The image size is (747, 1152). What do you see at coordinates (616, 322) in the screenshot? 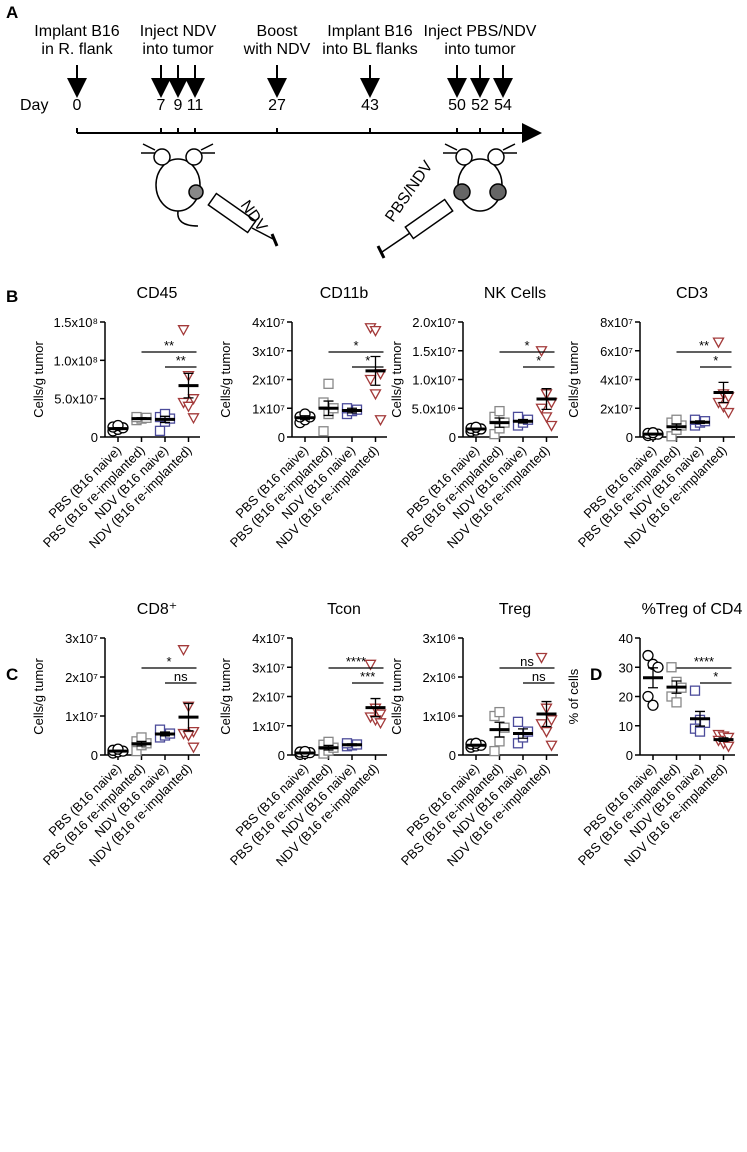
I see `y-tick-label: 8x10⁷` at bounding box center [616, 322].